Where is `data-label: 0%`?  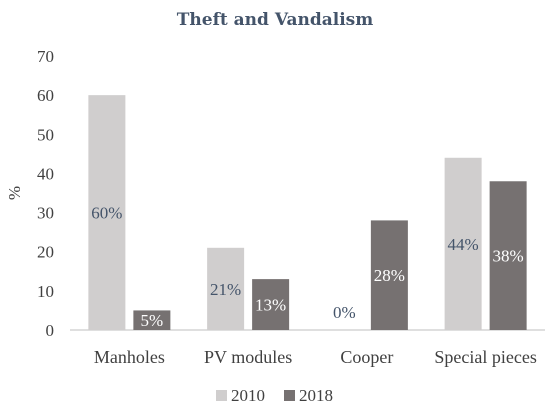 data-label: 0% is located at coordinates (344, 312).